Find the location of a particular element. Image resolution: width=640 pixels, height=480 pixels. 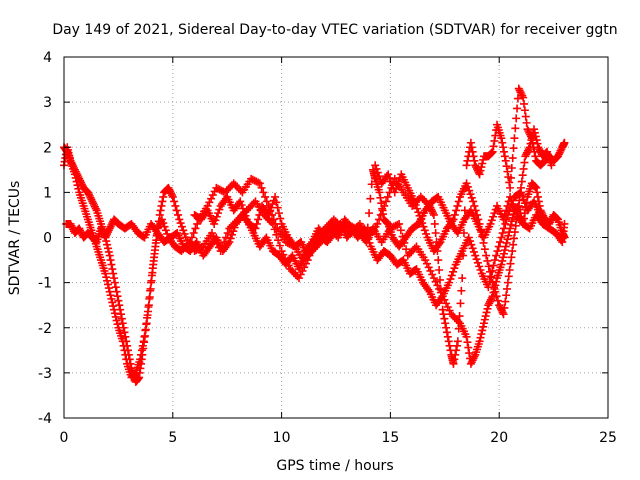

y-tick-label: 0 is located at coordinates (47, 239).